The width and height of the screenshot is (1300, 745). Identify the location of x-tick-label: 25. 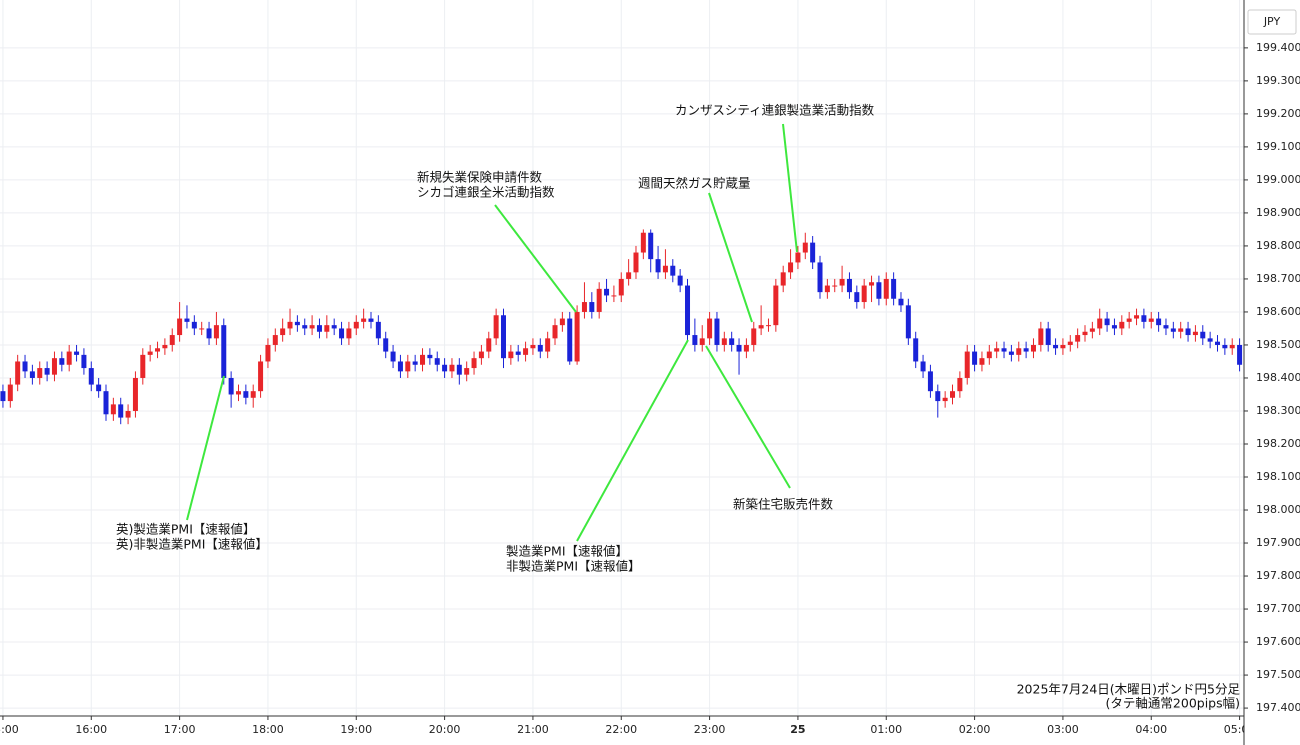
(797, 729).